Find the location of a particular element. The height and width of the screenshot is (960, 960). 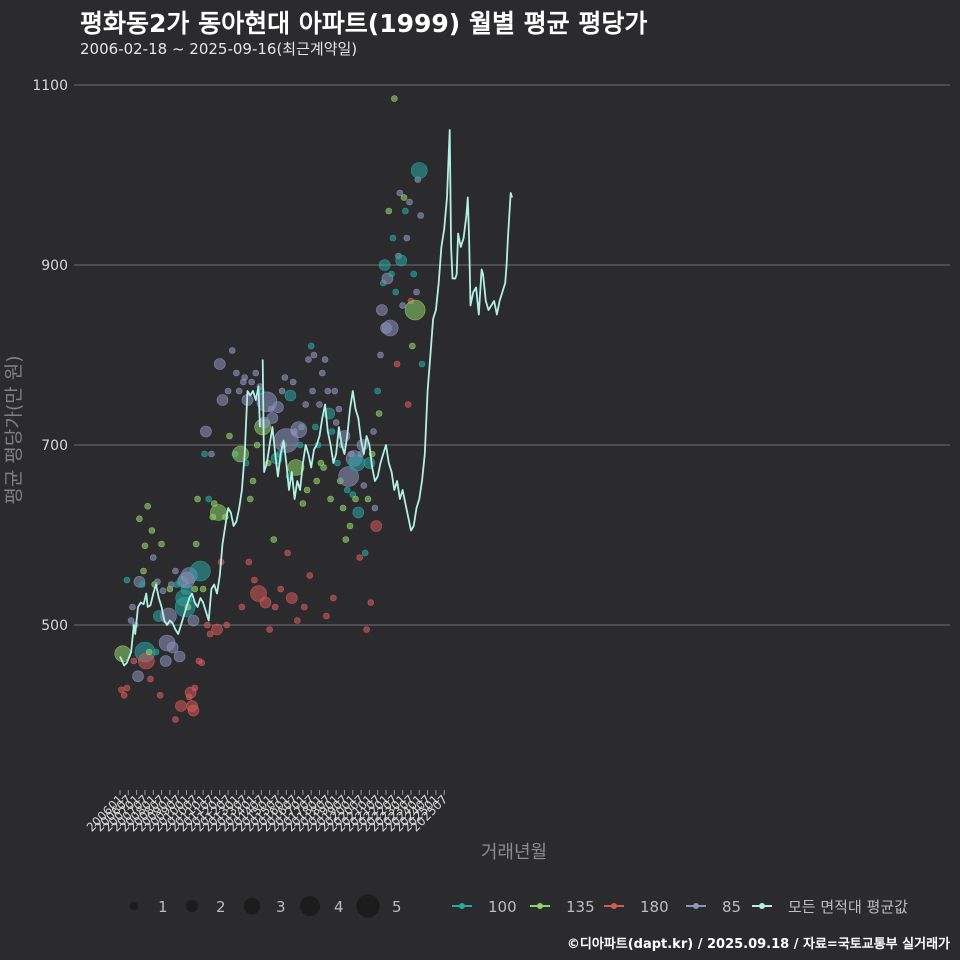

size-legend-label: 1 is located at coordinates (163, 907).